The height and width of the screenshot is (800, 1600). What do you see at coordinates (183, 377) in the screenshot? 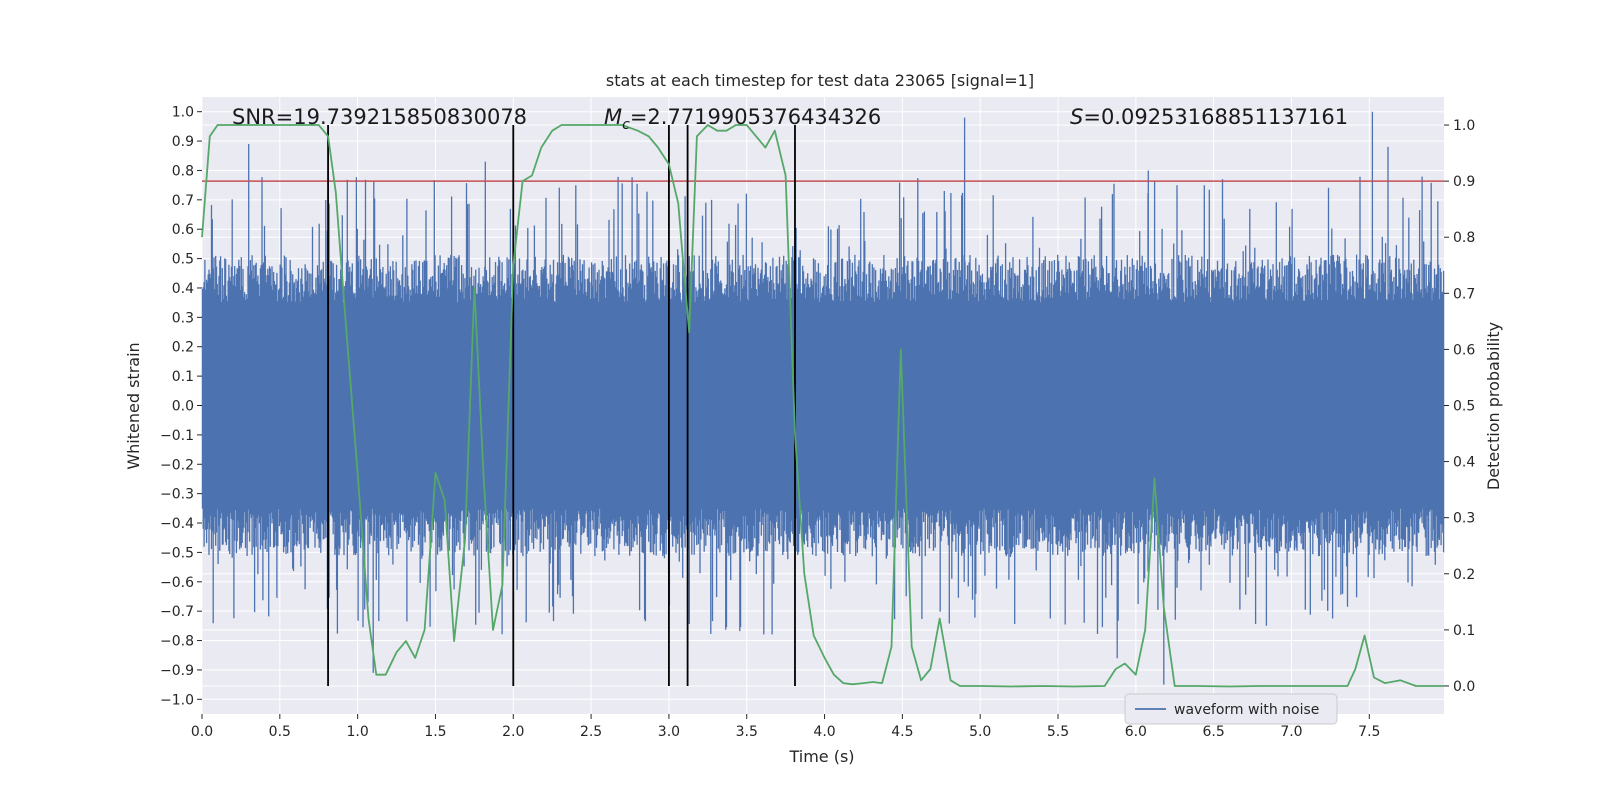
I see `y-left-tick-label: 0.1` at bounding box center [183, 377].